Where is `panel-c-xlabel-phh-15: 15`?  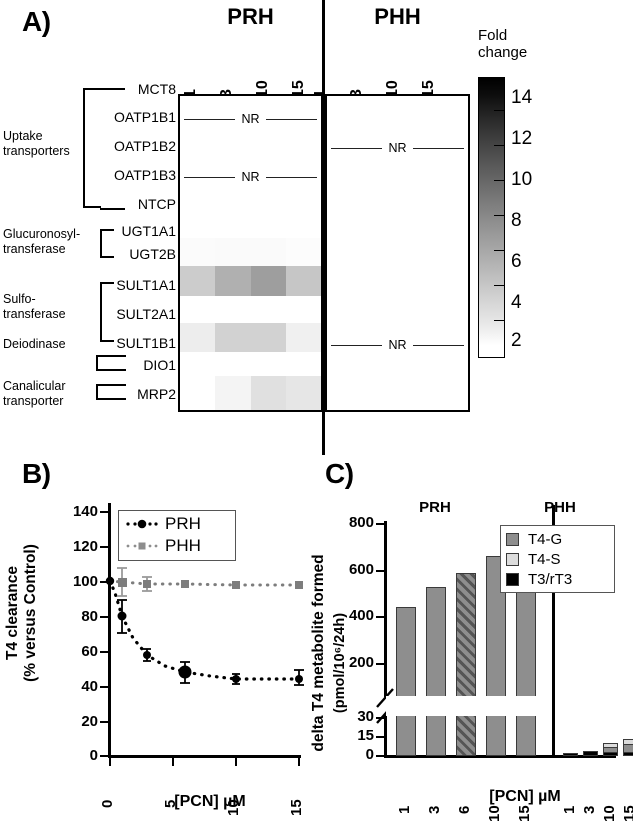
panel-c-xlabel-phh-15: 15 is located at coordinates (627, 813).